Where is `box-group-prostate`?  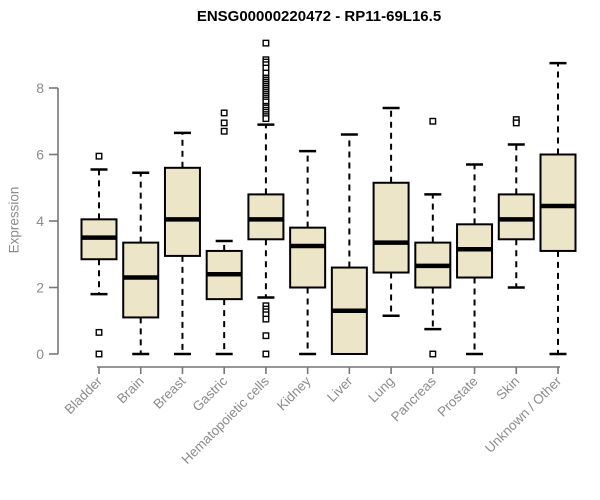
box-group-prostate is located at coordinates (475, 259).